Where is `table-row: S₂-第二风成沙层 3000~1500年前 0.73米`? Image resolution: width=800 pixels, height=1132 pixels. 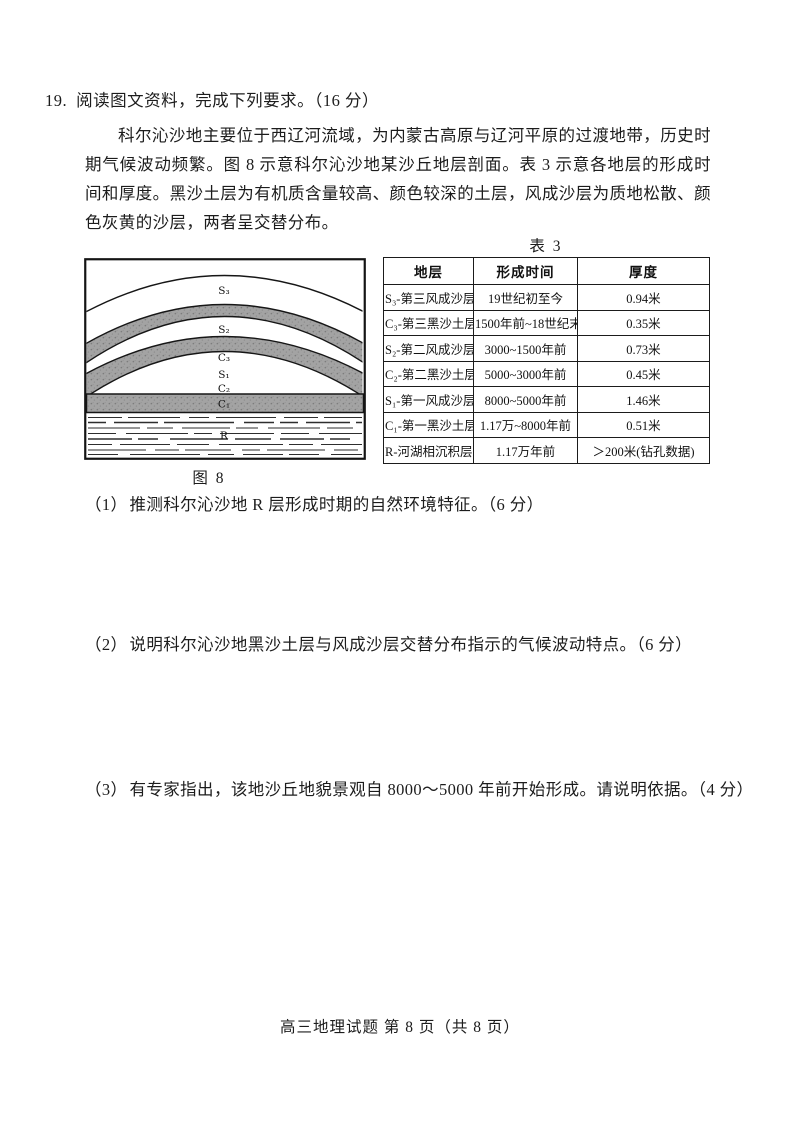
table-row: S₂-第二风成沙层 3000~1500年前 0.73米 is located at coordinates (546, 348).